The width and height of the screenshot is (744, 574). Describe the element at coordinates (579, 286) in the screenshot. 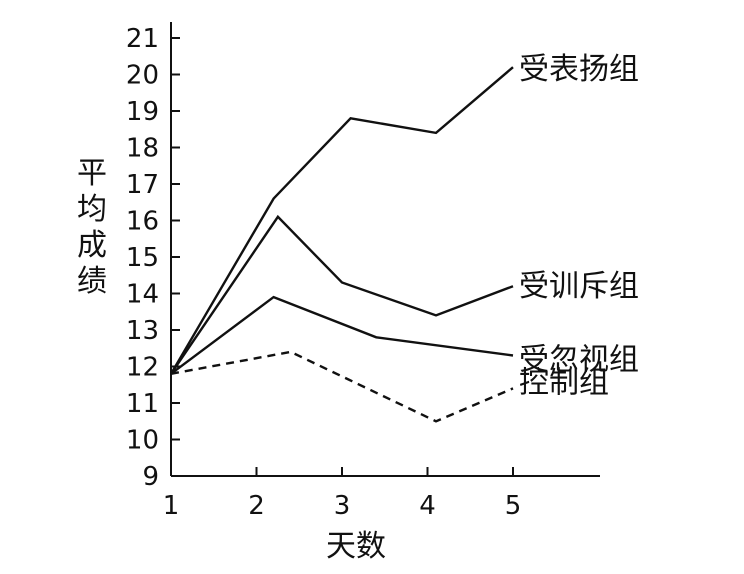

I see `series-label-2: 受训斥组` at that location.